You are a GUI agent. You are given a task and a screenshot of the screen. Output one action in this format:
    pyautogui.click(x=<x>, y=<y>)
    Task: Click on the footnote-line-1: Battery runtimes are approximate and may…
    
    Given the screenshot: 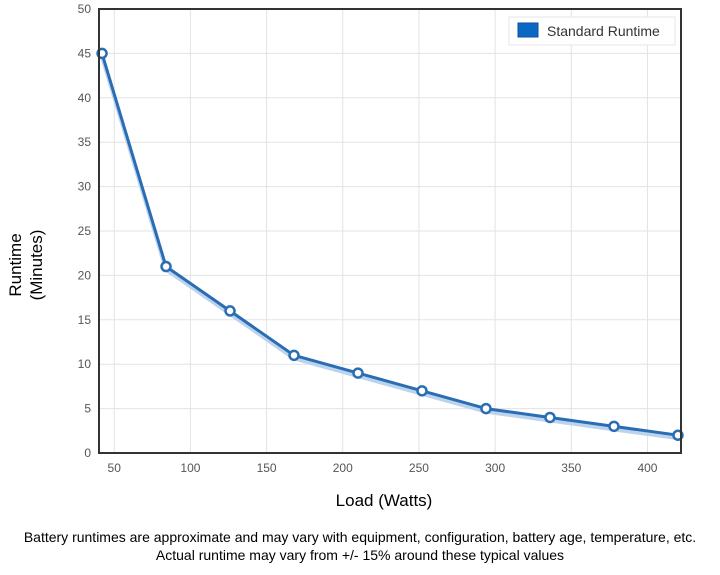 What is the action you would take?
    pyautogui.click(x=360, y=537)
    